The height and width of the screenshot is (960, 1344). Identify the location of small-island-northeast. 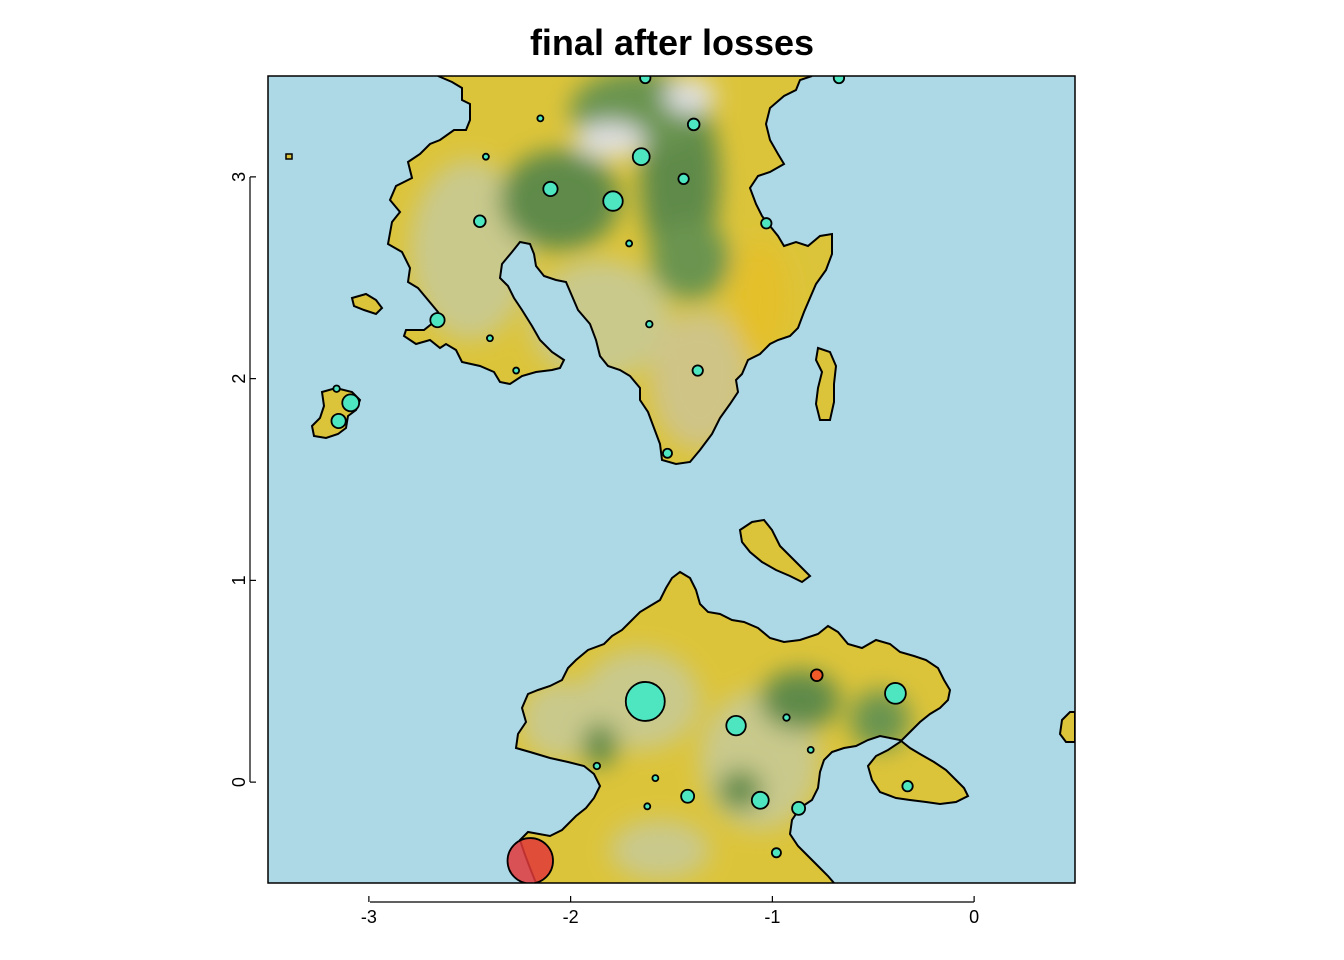
(775, 551).